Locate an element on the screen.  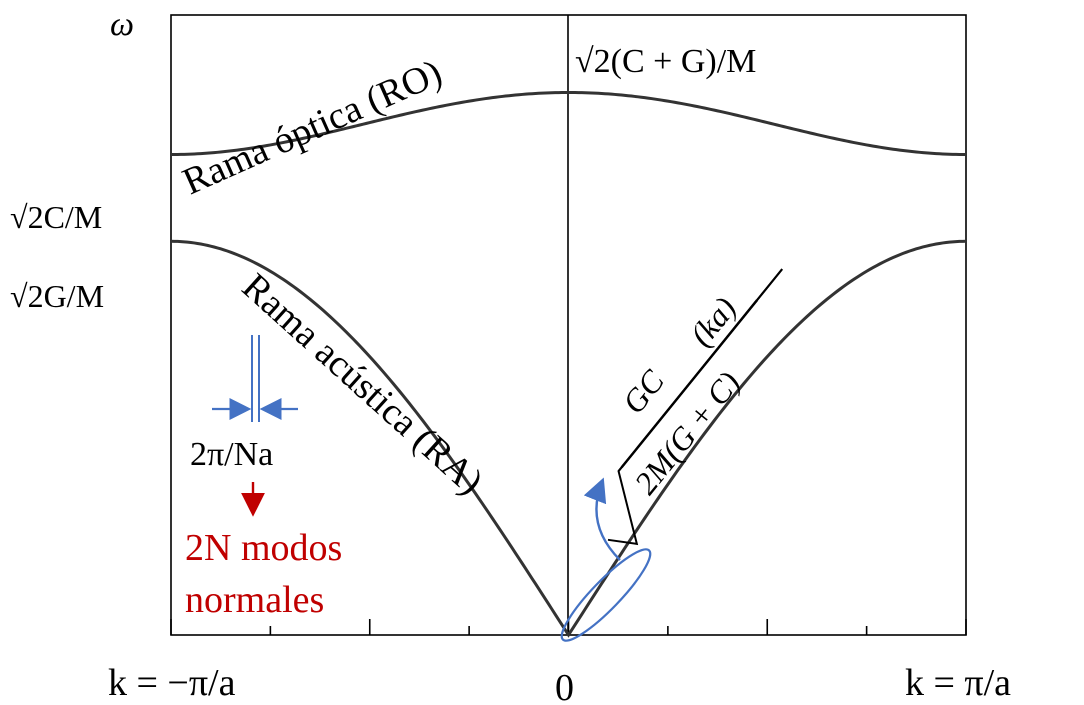
slope-formula: GC 2M(G + C) (ka) is located at coordinates (695, 407).